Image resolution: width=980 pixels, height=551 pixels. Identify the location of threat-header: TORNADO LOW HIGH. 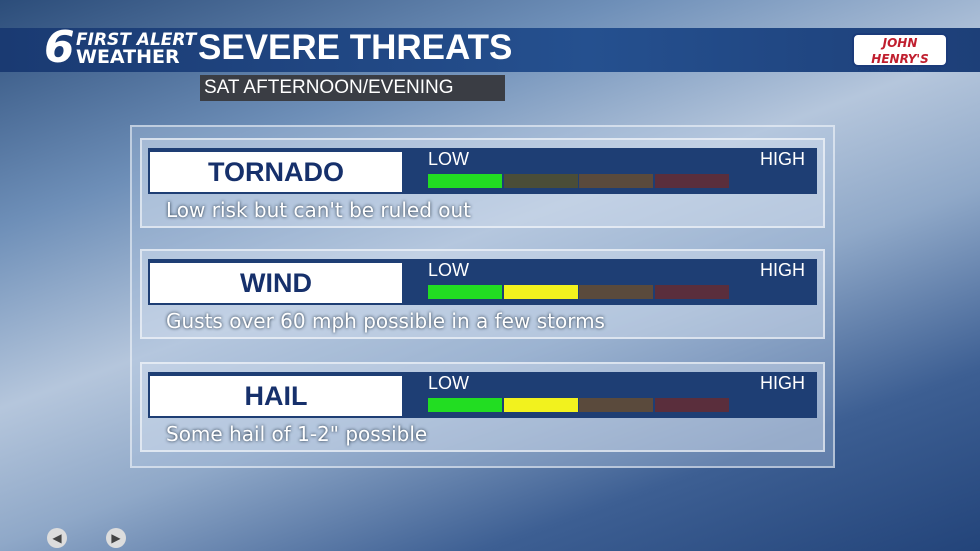
(482, 171).